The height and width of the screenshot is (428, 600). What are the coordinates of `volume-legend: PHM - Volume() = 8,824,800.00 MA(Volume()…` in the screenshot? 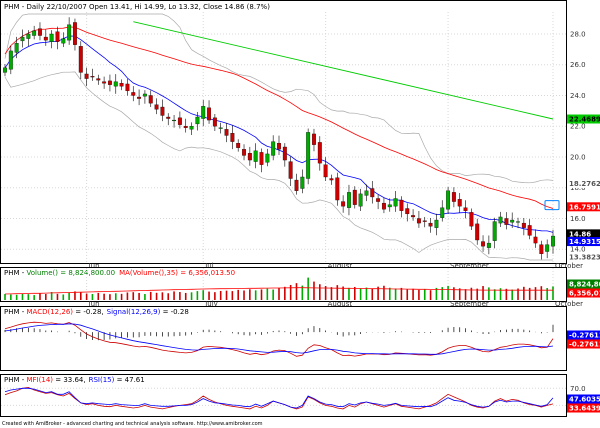 It's located at (119, 273).